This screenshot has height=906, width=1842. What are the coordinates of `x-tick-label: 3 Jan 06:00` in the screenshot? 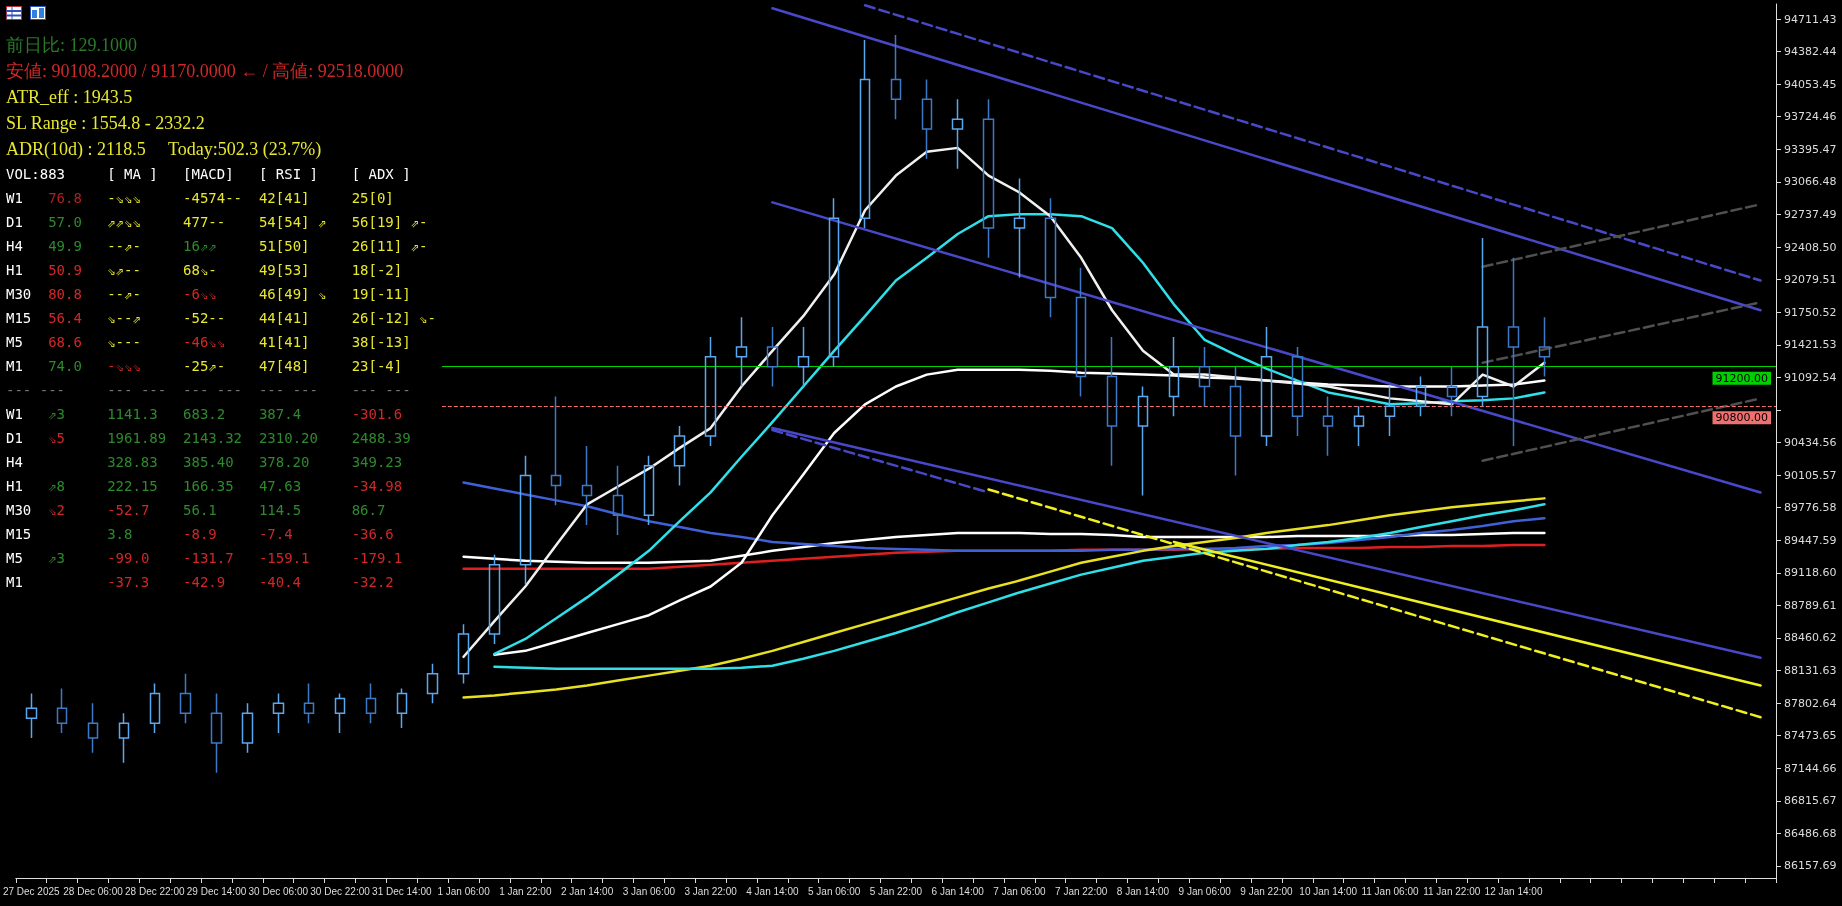 It's located at (649, 891).